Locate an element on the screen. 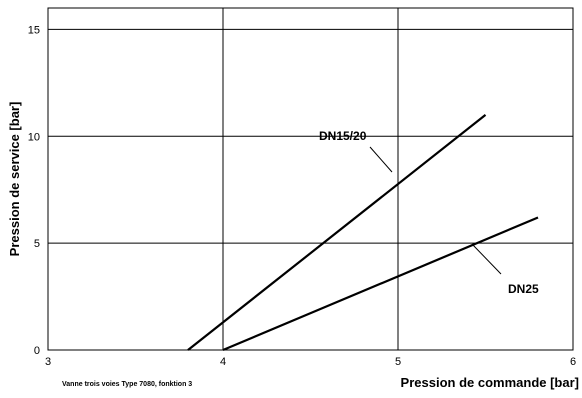  x-tick-label-3: 3 is located at coordinates (48, 362).